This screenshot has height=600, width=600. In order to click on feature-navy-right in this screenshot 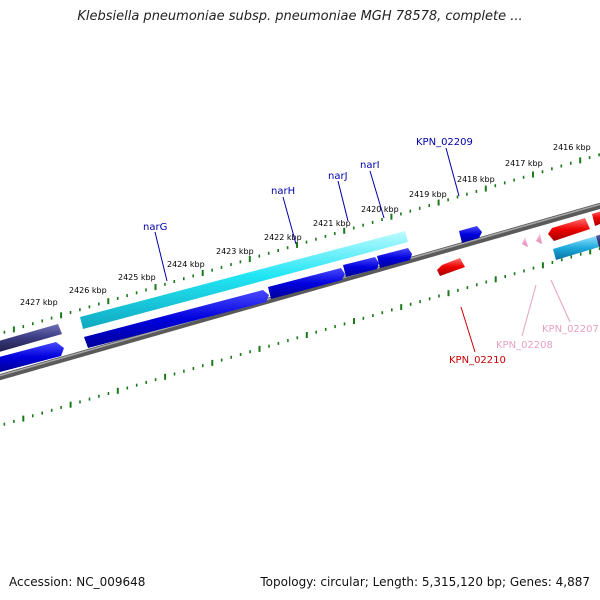, I will do `click(598, 240)`.